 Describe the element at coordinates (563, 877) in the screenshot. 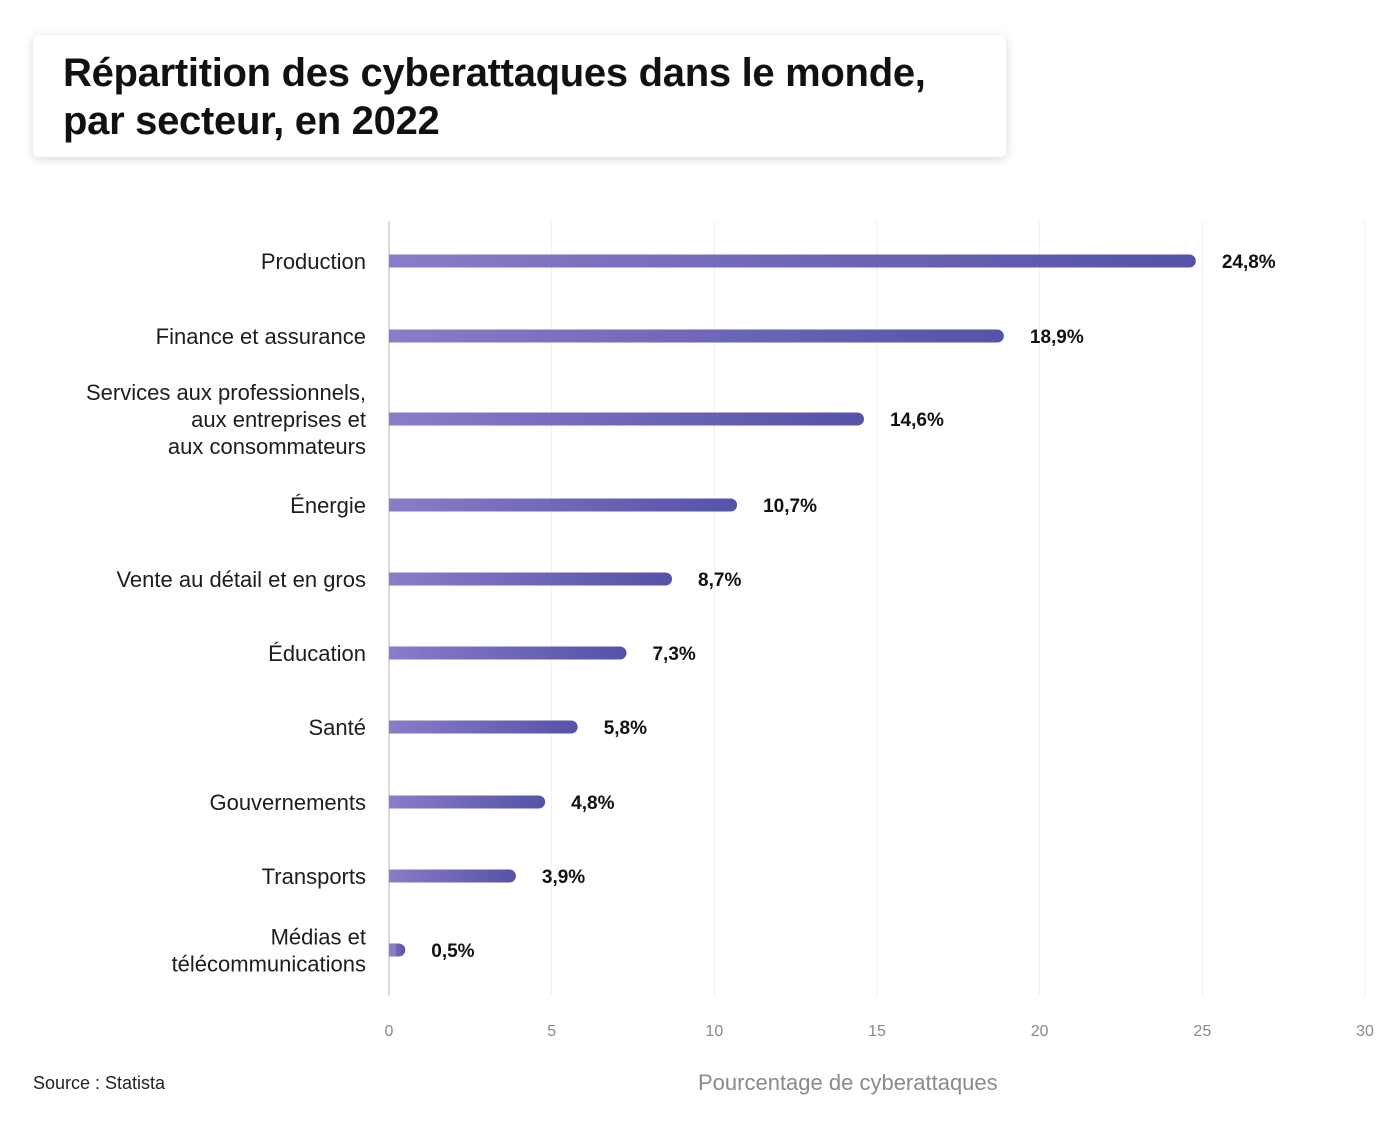

I see `value-label: 3,9%` at that location.